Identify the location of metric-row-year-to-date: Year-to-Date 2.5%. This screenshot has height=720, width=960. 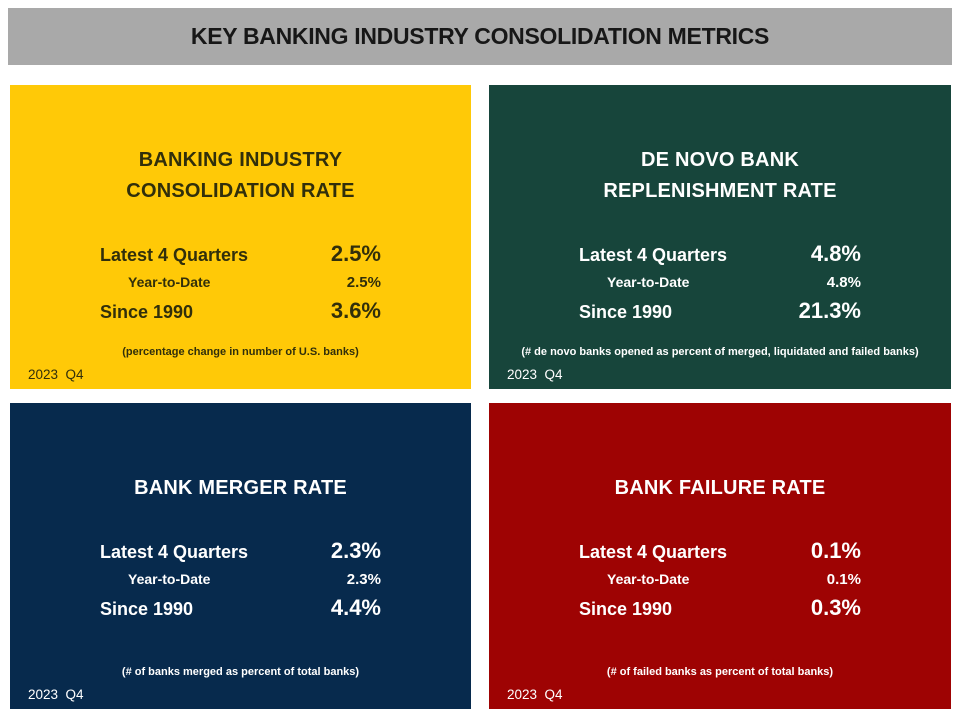
(240, 282).